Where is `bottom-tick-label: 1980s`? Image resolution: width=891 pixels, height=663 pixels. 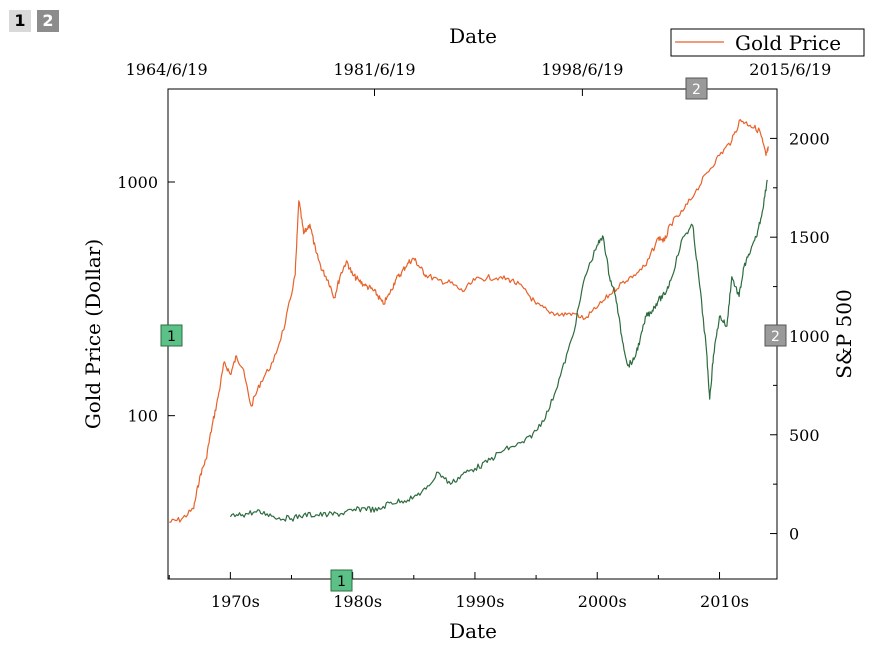 bottom-tick-label: 1980s is located at coordinates (357, 601).